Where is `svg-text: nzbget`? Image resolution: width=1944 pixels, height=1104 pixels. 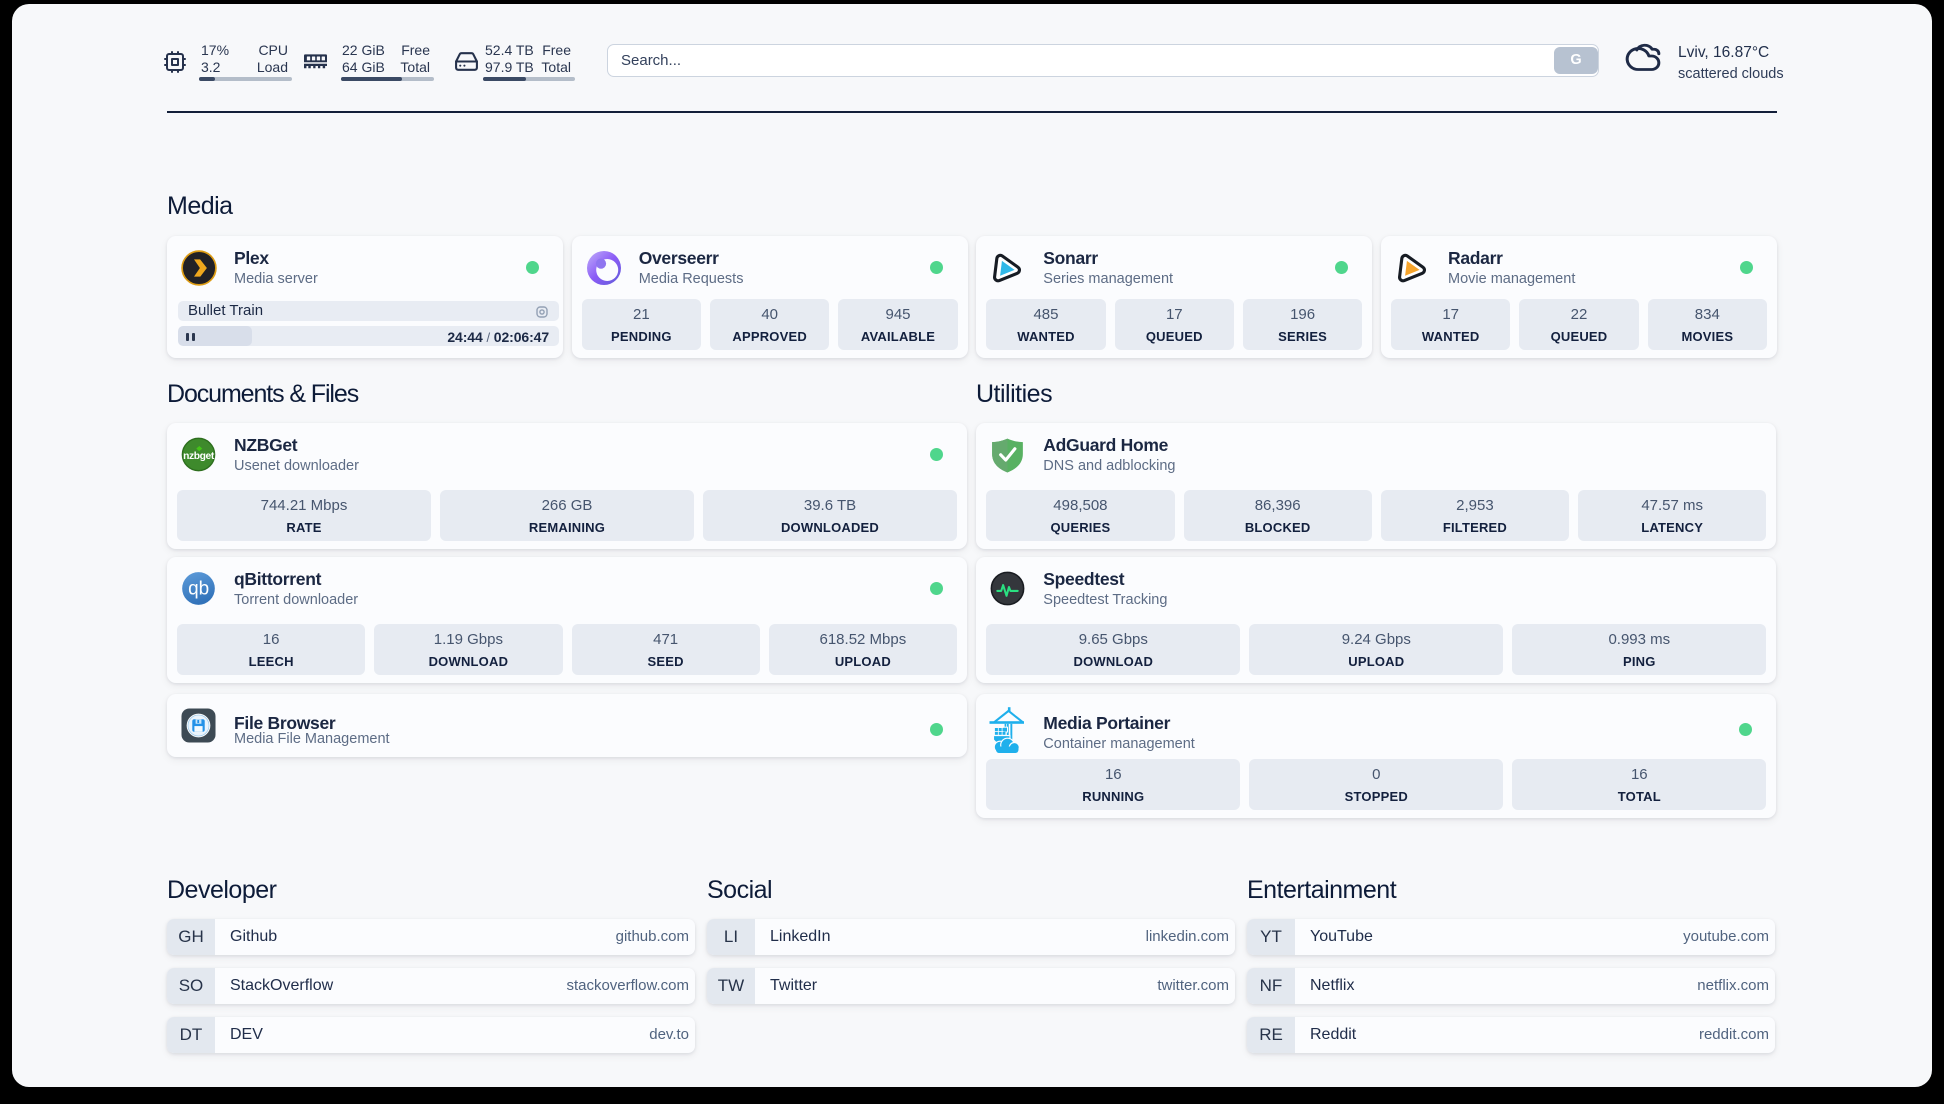 svg-text: nzbget is located at coordinates (199, 456).